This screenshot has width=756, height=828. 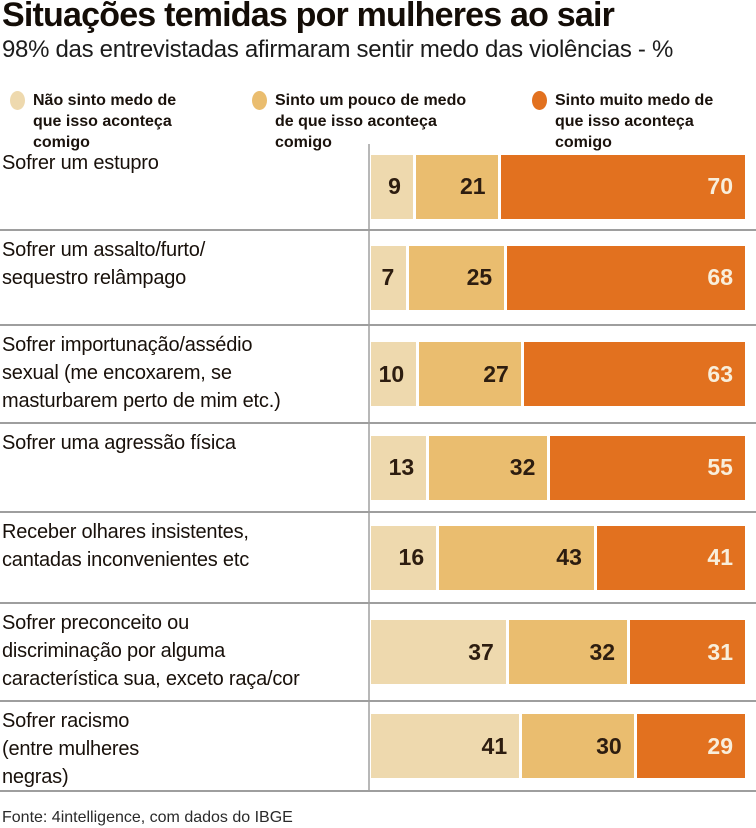 What do you see at coordinates (609, 745) in the screenshot?
I see `bar-value-label: 30` at bounding box center [609, 745].